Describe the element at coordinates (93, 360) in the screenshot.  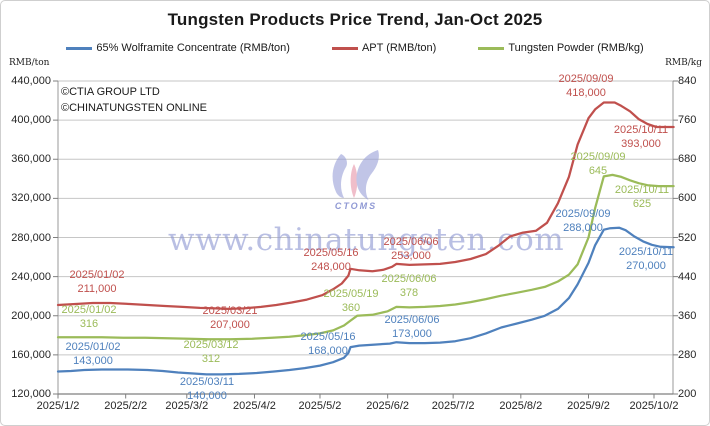
I see `annotation-value: 143,000` at that location.